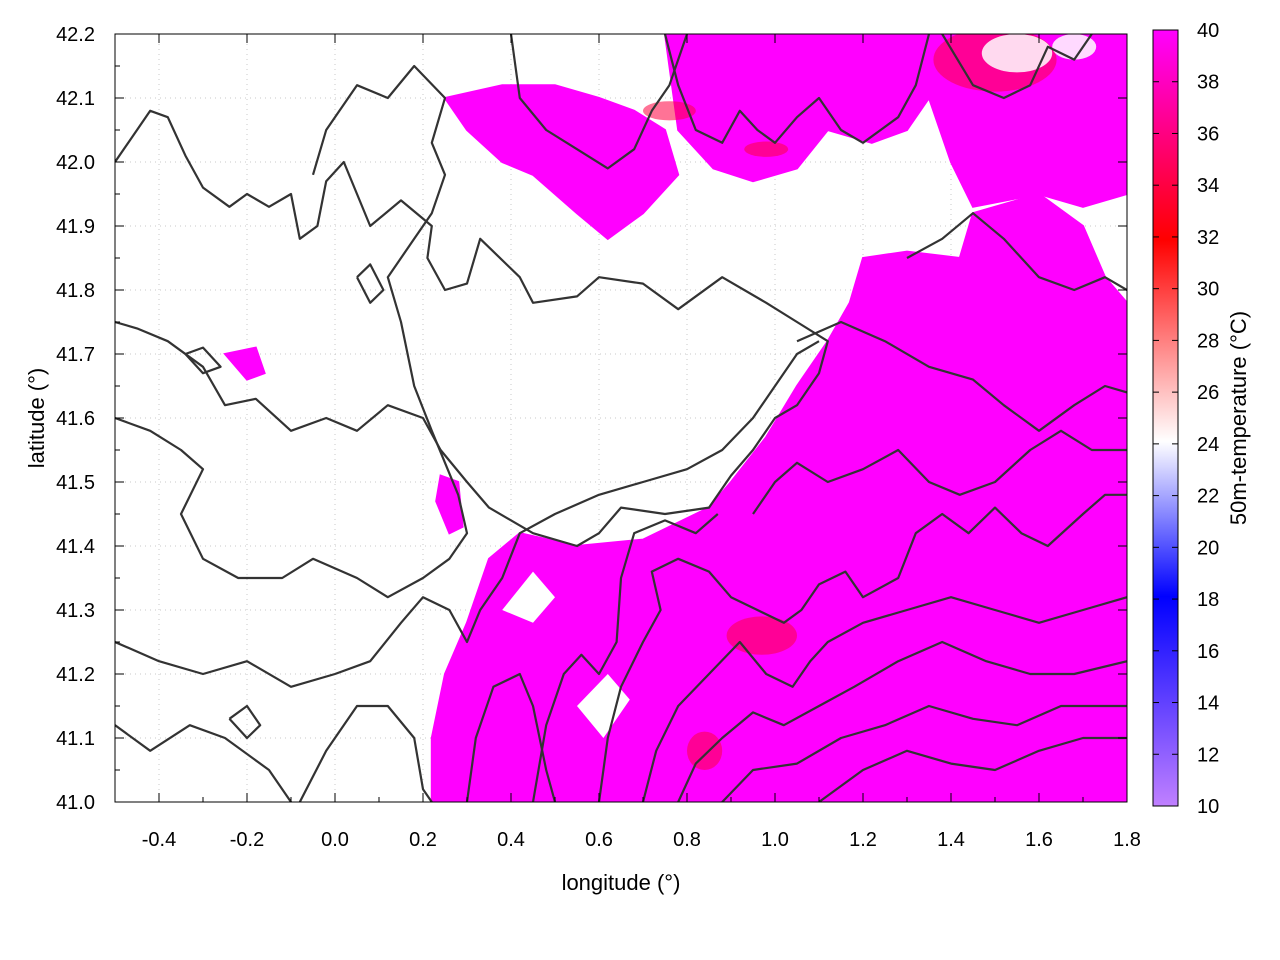 This screenshot has width=1280, height=960. What do you see at coordinates (75, 99) in the screenshot?
I see `y-tick-label: 42.1` at bounding box center [75, 99].